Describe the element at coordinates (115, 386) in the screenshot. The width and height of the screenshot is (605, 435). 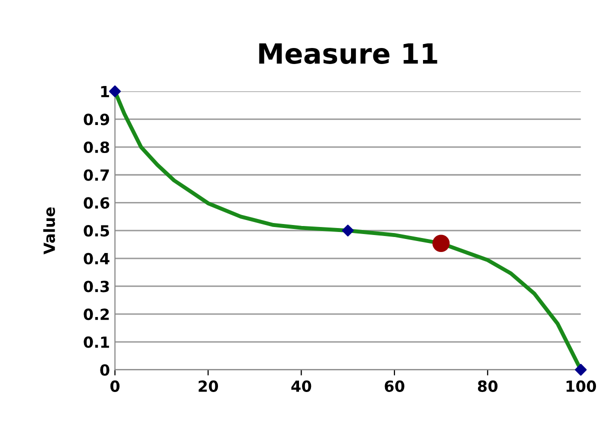
I see `x-tick-label: 0` at that location.